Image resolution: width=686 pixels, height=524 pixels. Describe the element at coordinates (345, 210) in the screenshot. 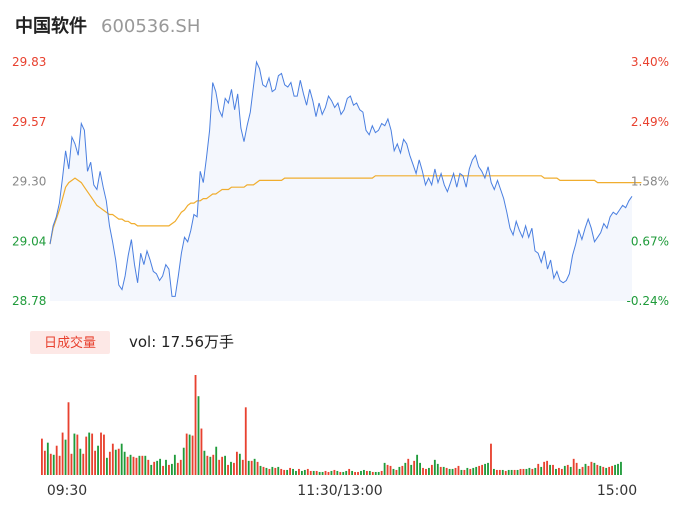

I see `average-price-line` at that location.